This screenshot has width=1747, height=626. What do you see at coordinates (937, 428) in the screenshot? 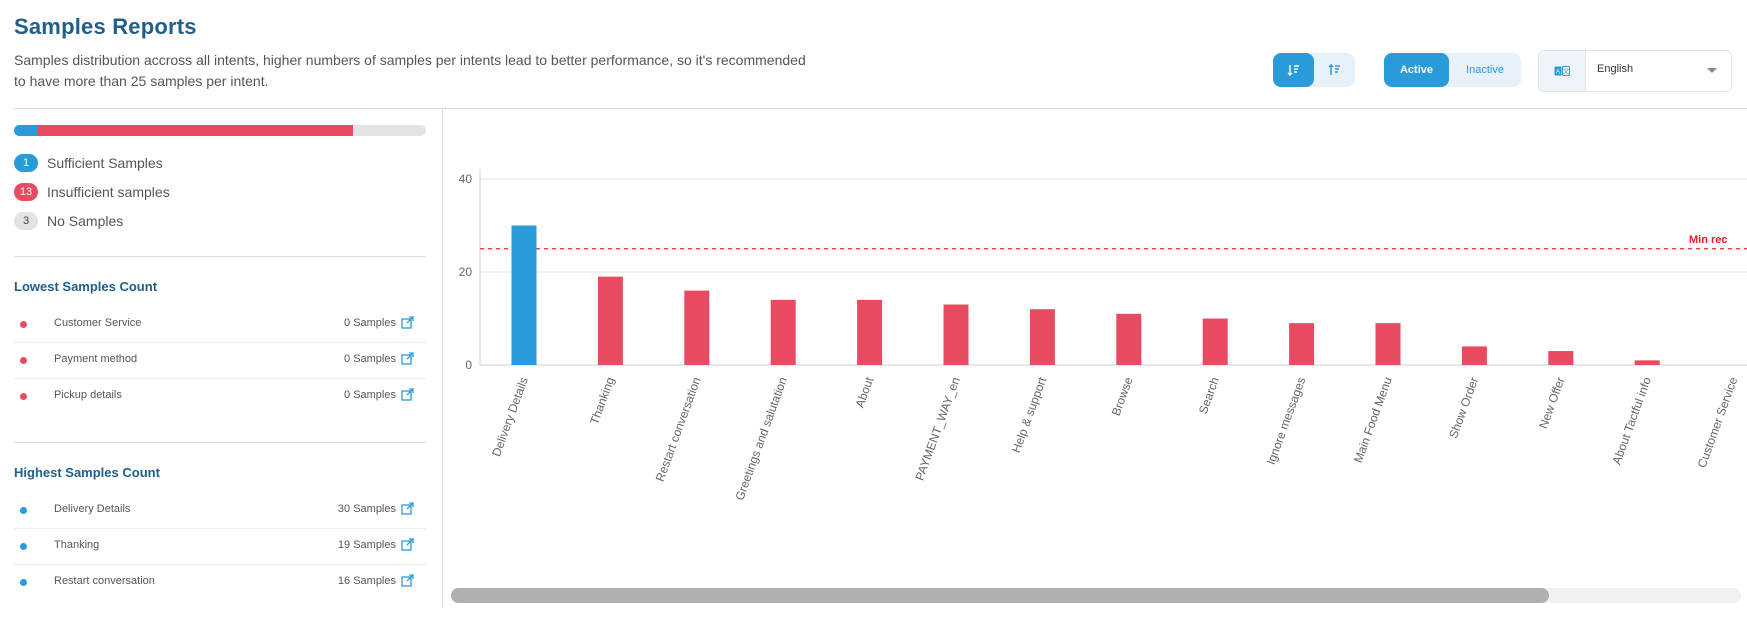
I see `x-tick-label: PAYMENT_WAY_en` at bounding box center [937, 428].